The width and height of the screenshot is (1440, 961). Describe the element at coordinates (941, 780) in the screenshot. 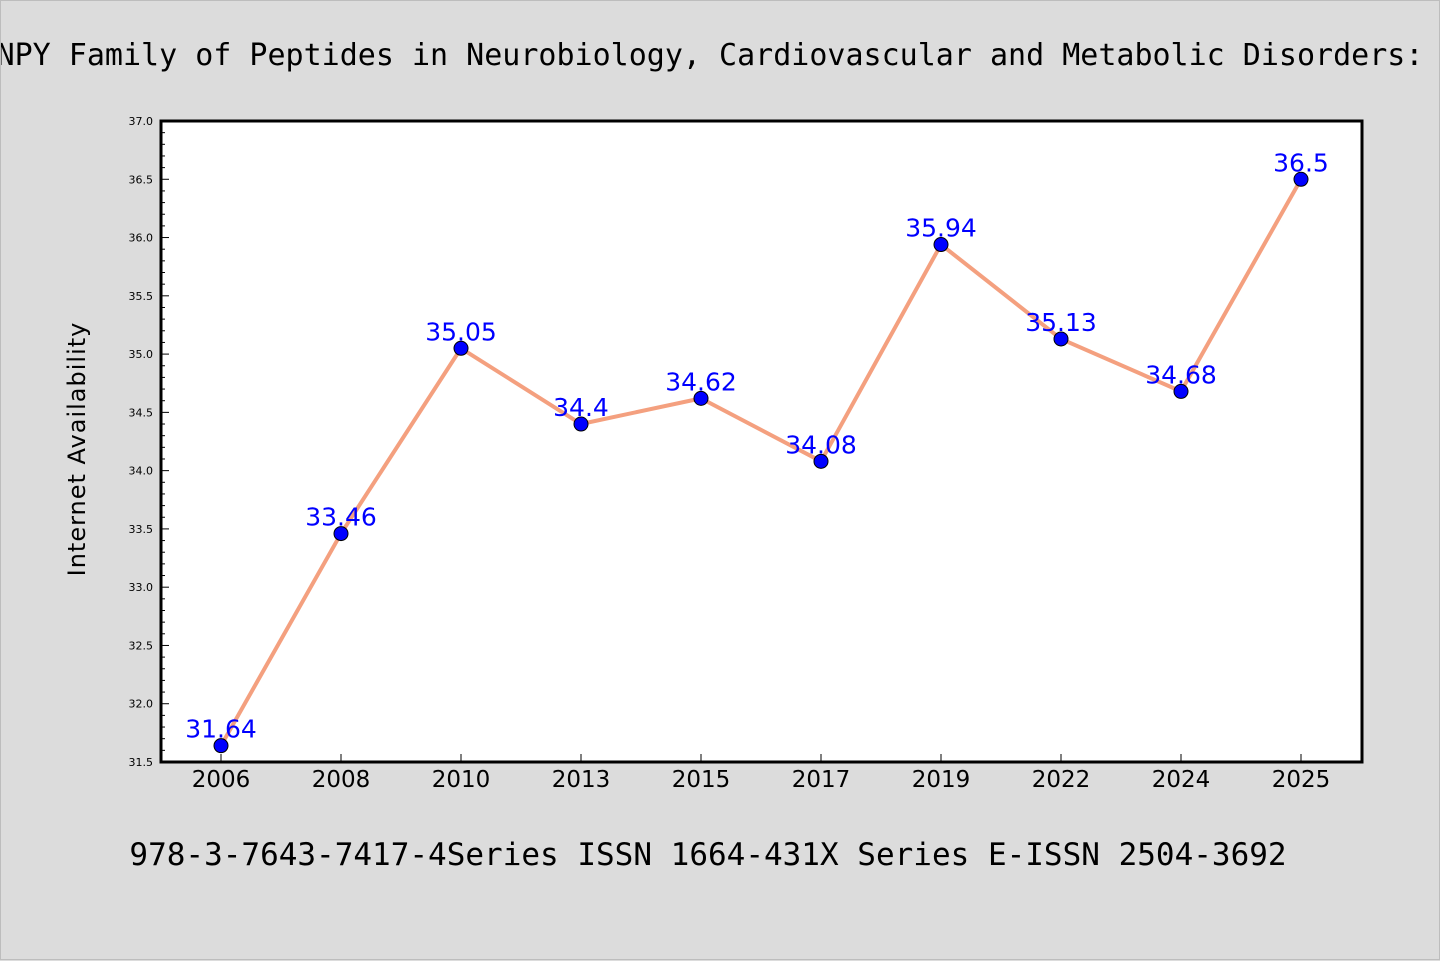

I see `x-tick-label: 2019` at that location.